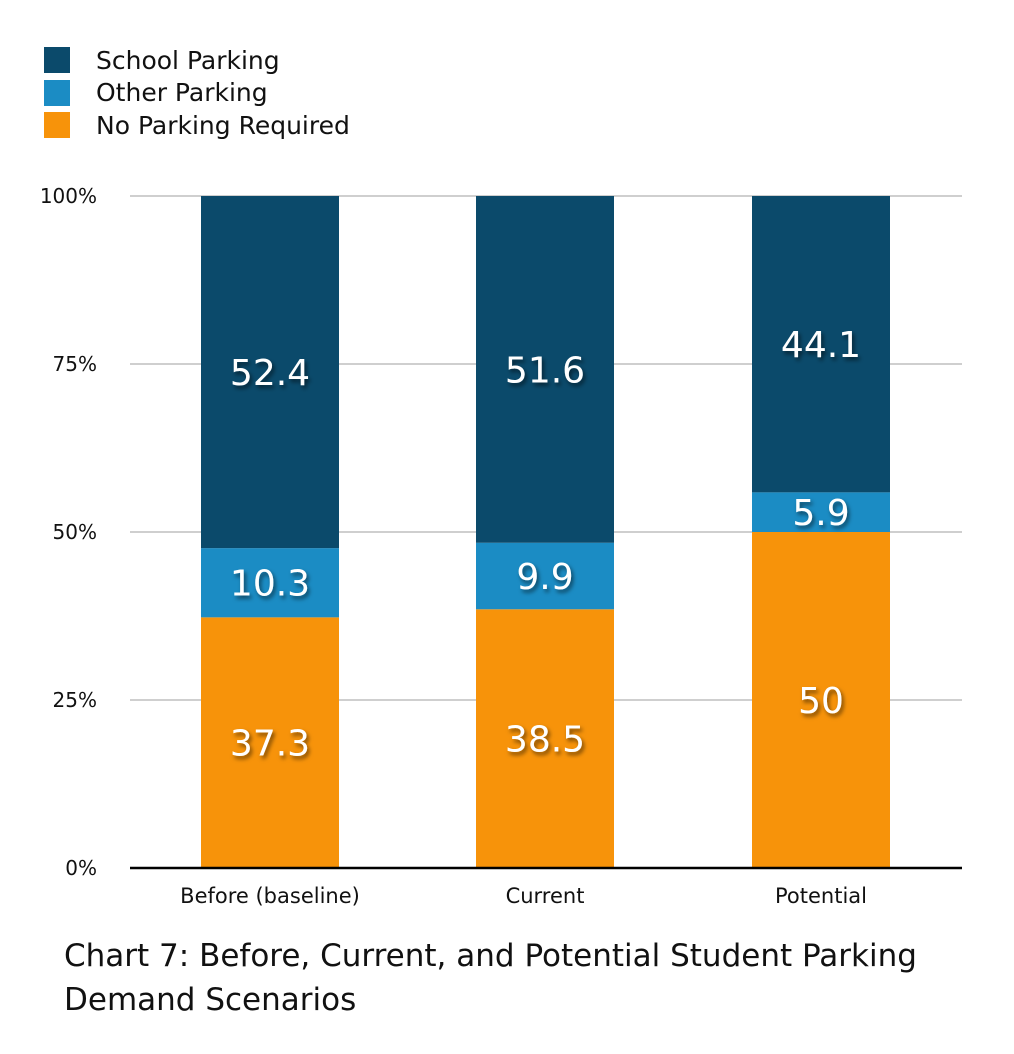 The image size is (1014, 1054). I want to click on data-label: 37.3, so click(270, 744).